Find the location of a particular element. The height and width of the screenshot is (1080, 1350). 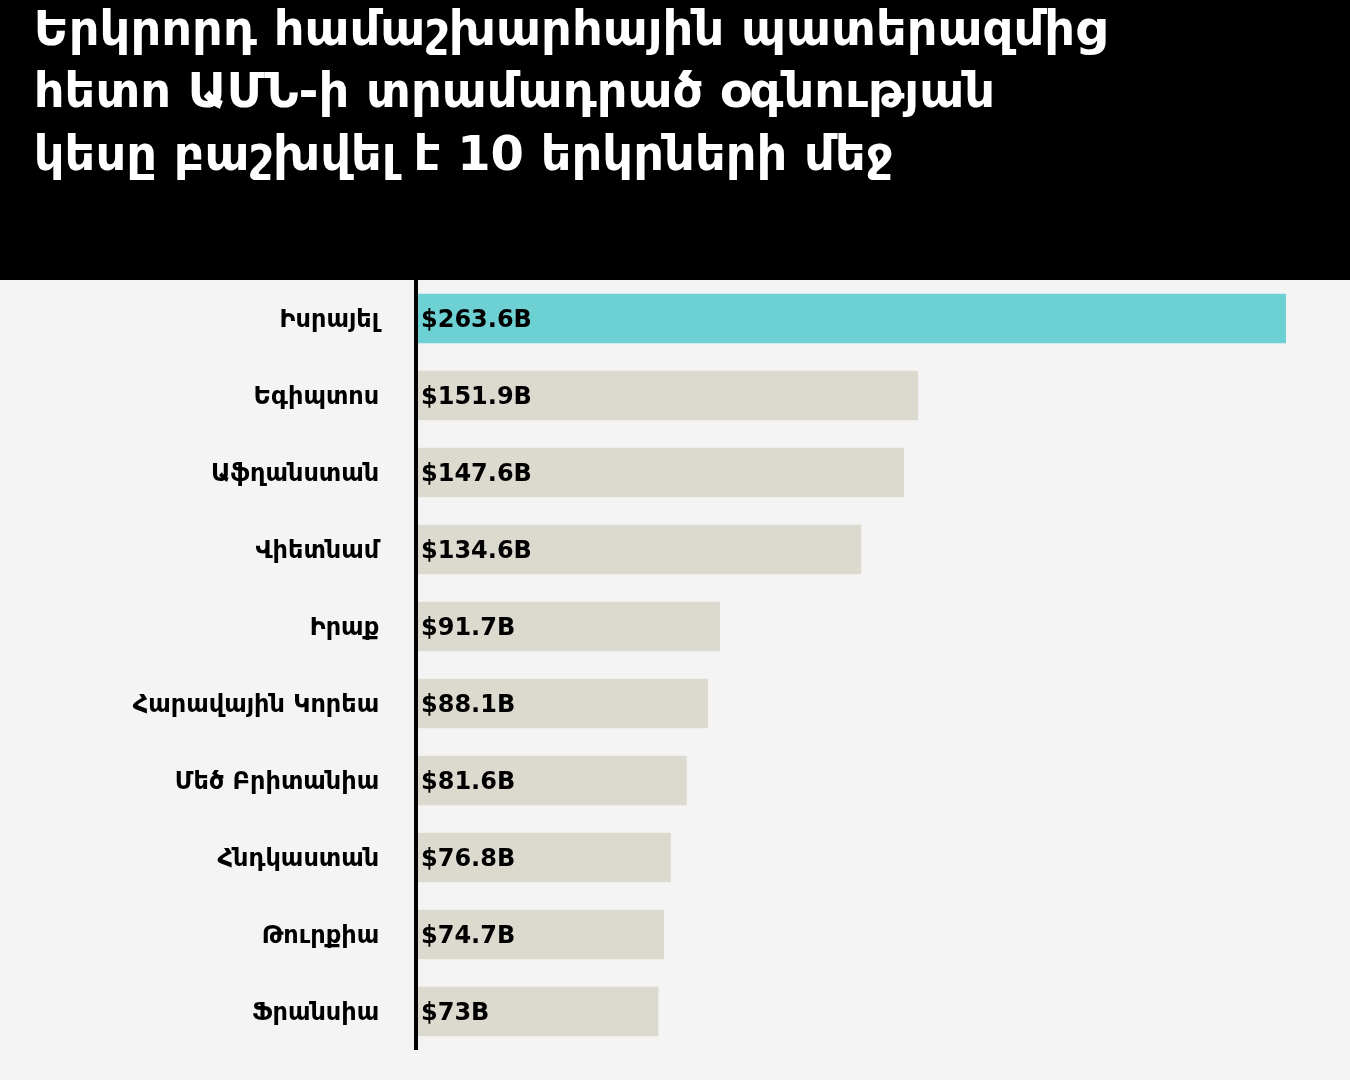

data-label: $147.6B is located at coordinates (476, 472).